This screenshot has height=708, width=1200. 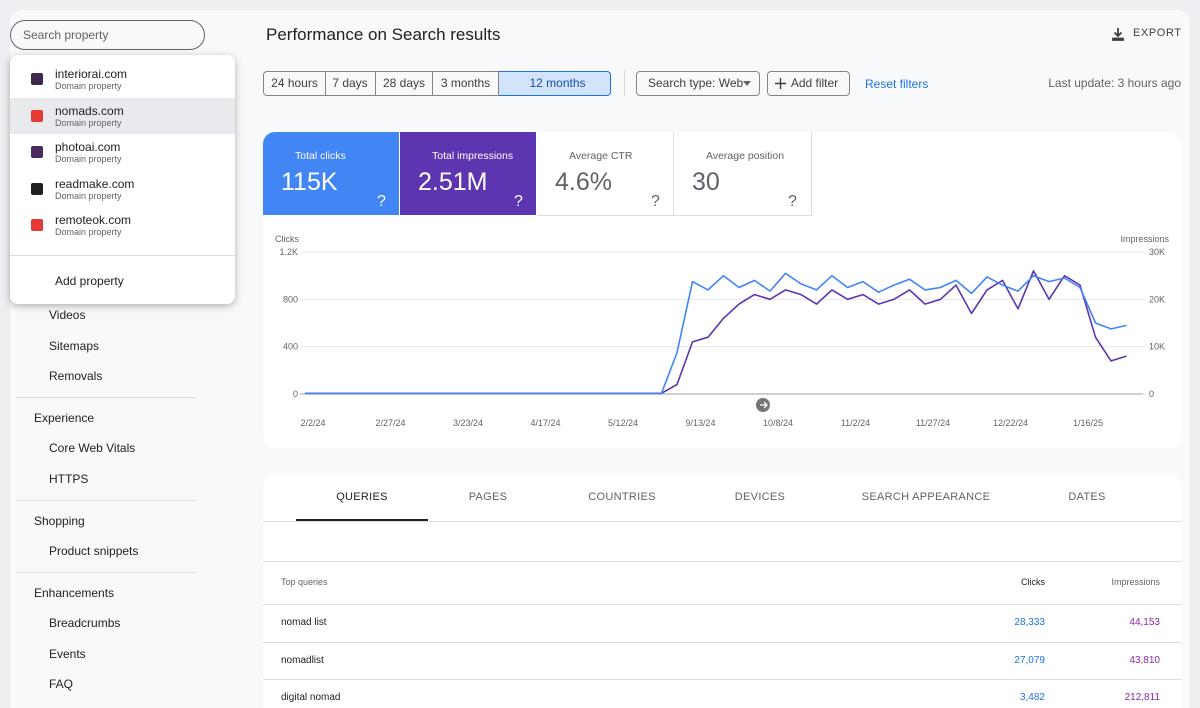 I want to click on property-name: remoteok.com, so click(x=93, y=220).